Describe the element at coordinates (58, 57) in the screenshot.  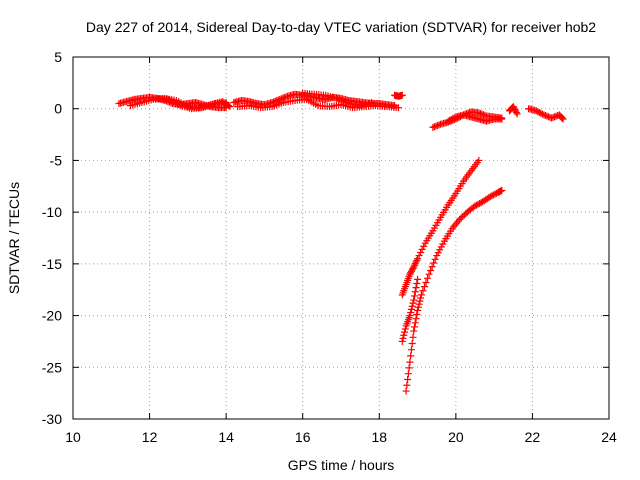
I see `y-tick-label: 5` at that location.